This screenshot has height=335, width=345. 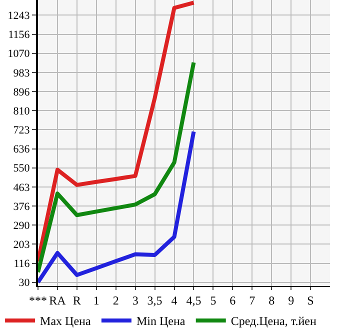 What do you see at coordinates (213, 300) in the screenshot?
I see `x-tick-label: 5` at bounding box center [213, 300].